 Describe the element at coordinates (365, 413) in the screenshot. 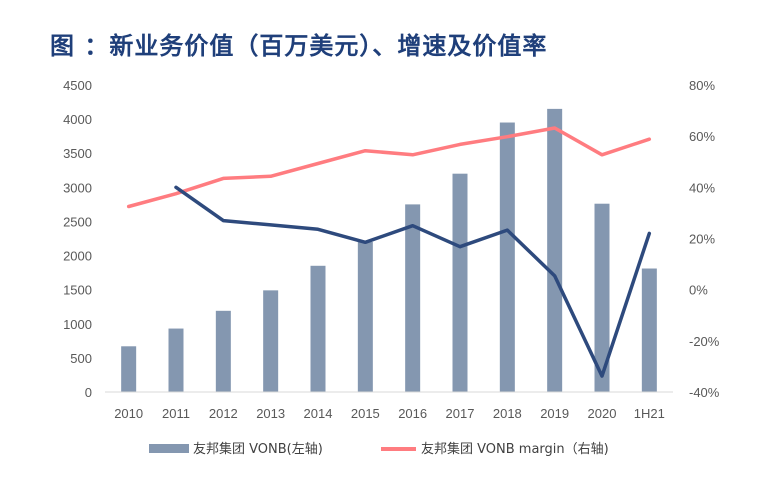

I see `x-tick-label: 2015` at that location.